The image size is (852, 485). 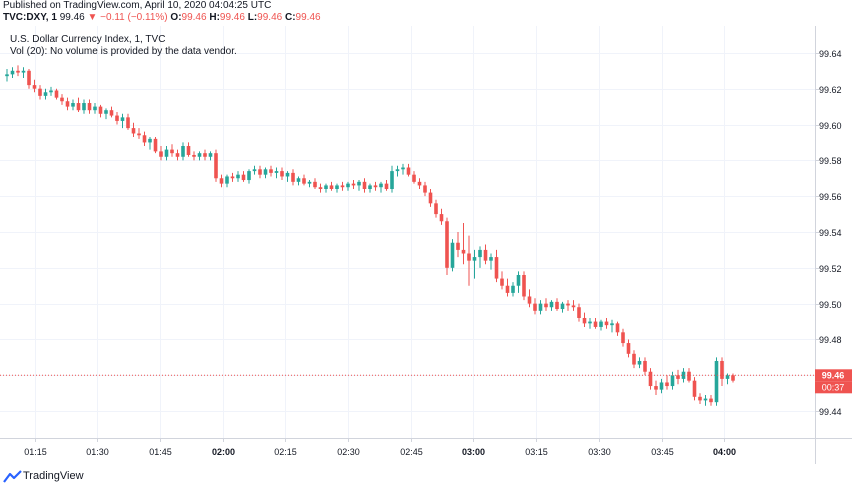 I want to click on low-label: L:, so click(x=252, y=17).